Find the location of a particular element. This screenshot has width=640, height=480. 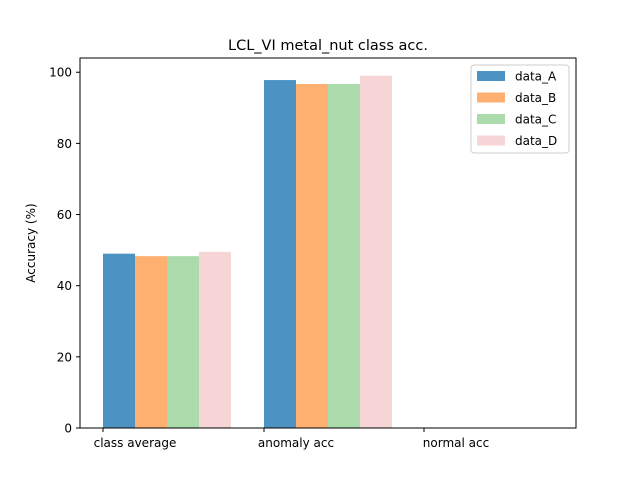

x-tick-label: normal acc is located at coordinates (456, 443).